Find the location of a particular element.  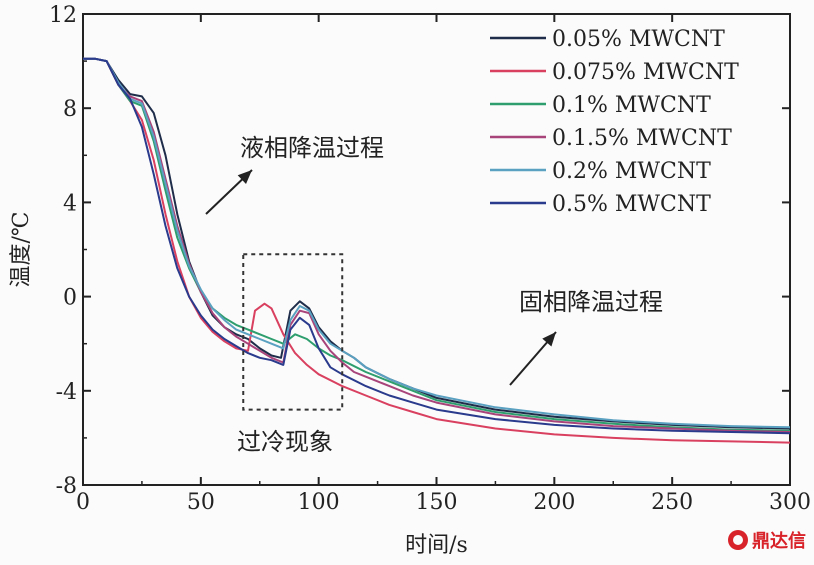

x-tick-label: 50 is located at coordinates (201, 502).